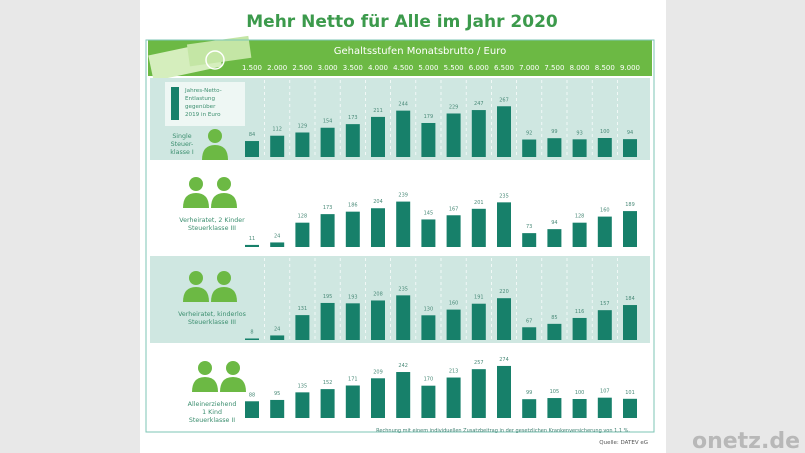 The height and width of the screenshot is (453, 805). Describe the element at coordinates (428, 68) in the screenshot. I see `x-tick-label: 5.000` at that location.